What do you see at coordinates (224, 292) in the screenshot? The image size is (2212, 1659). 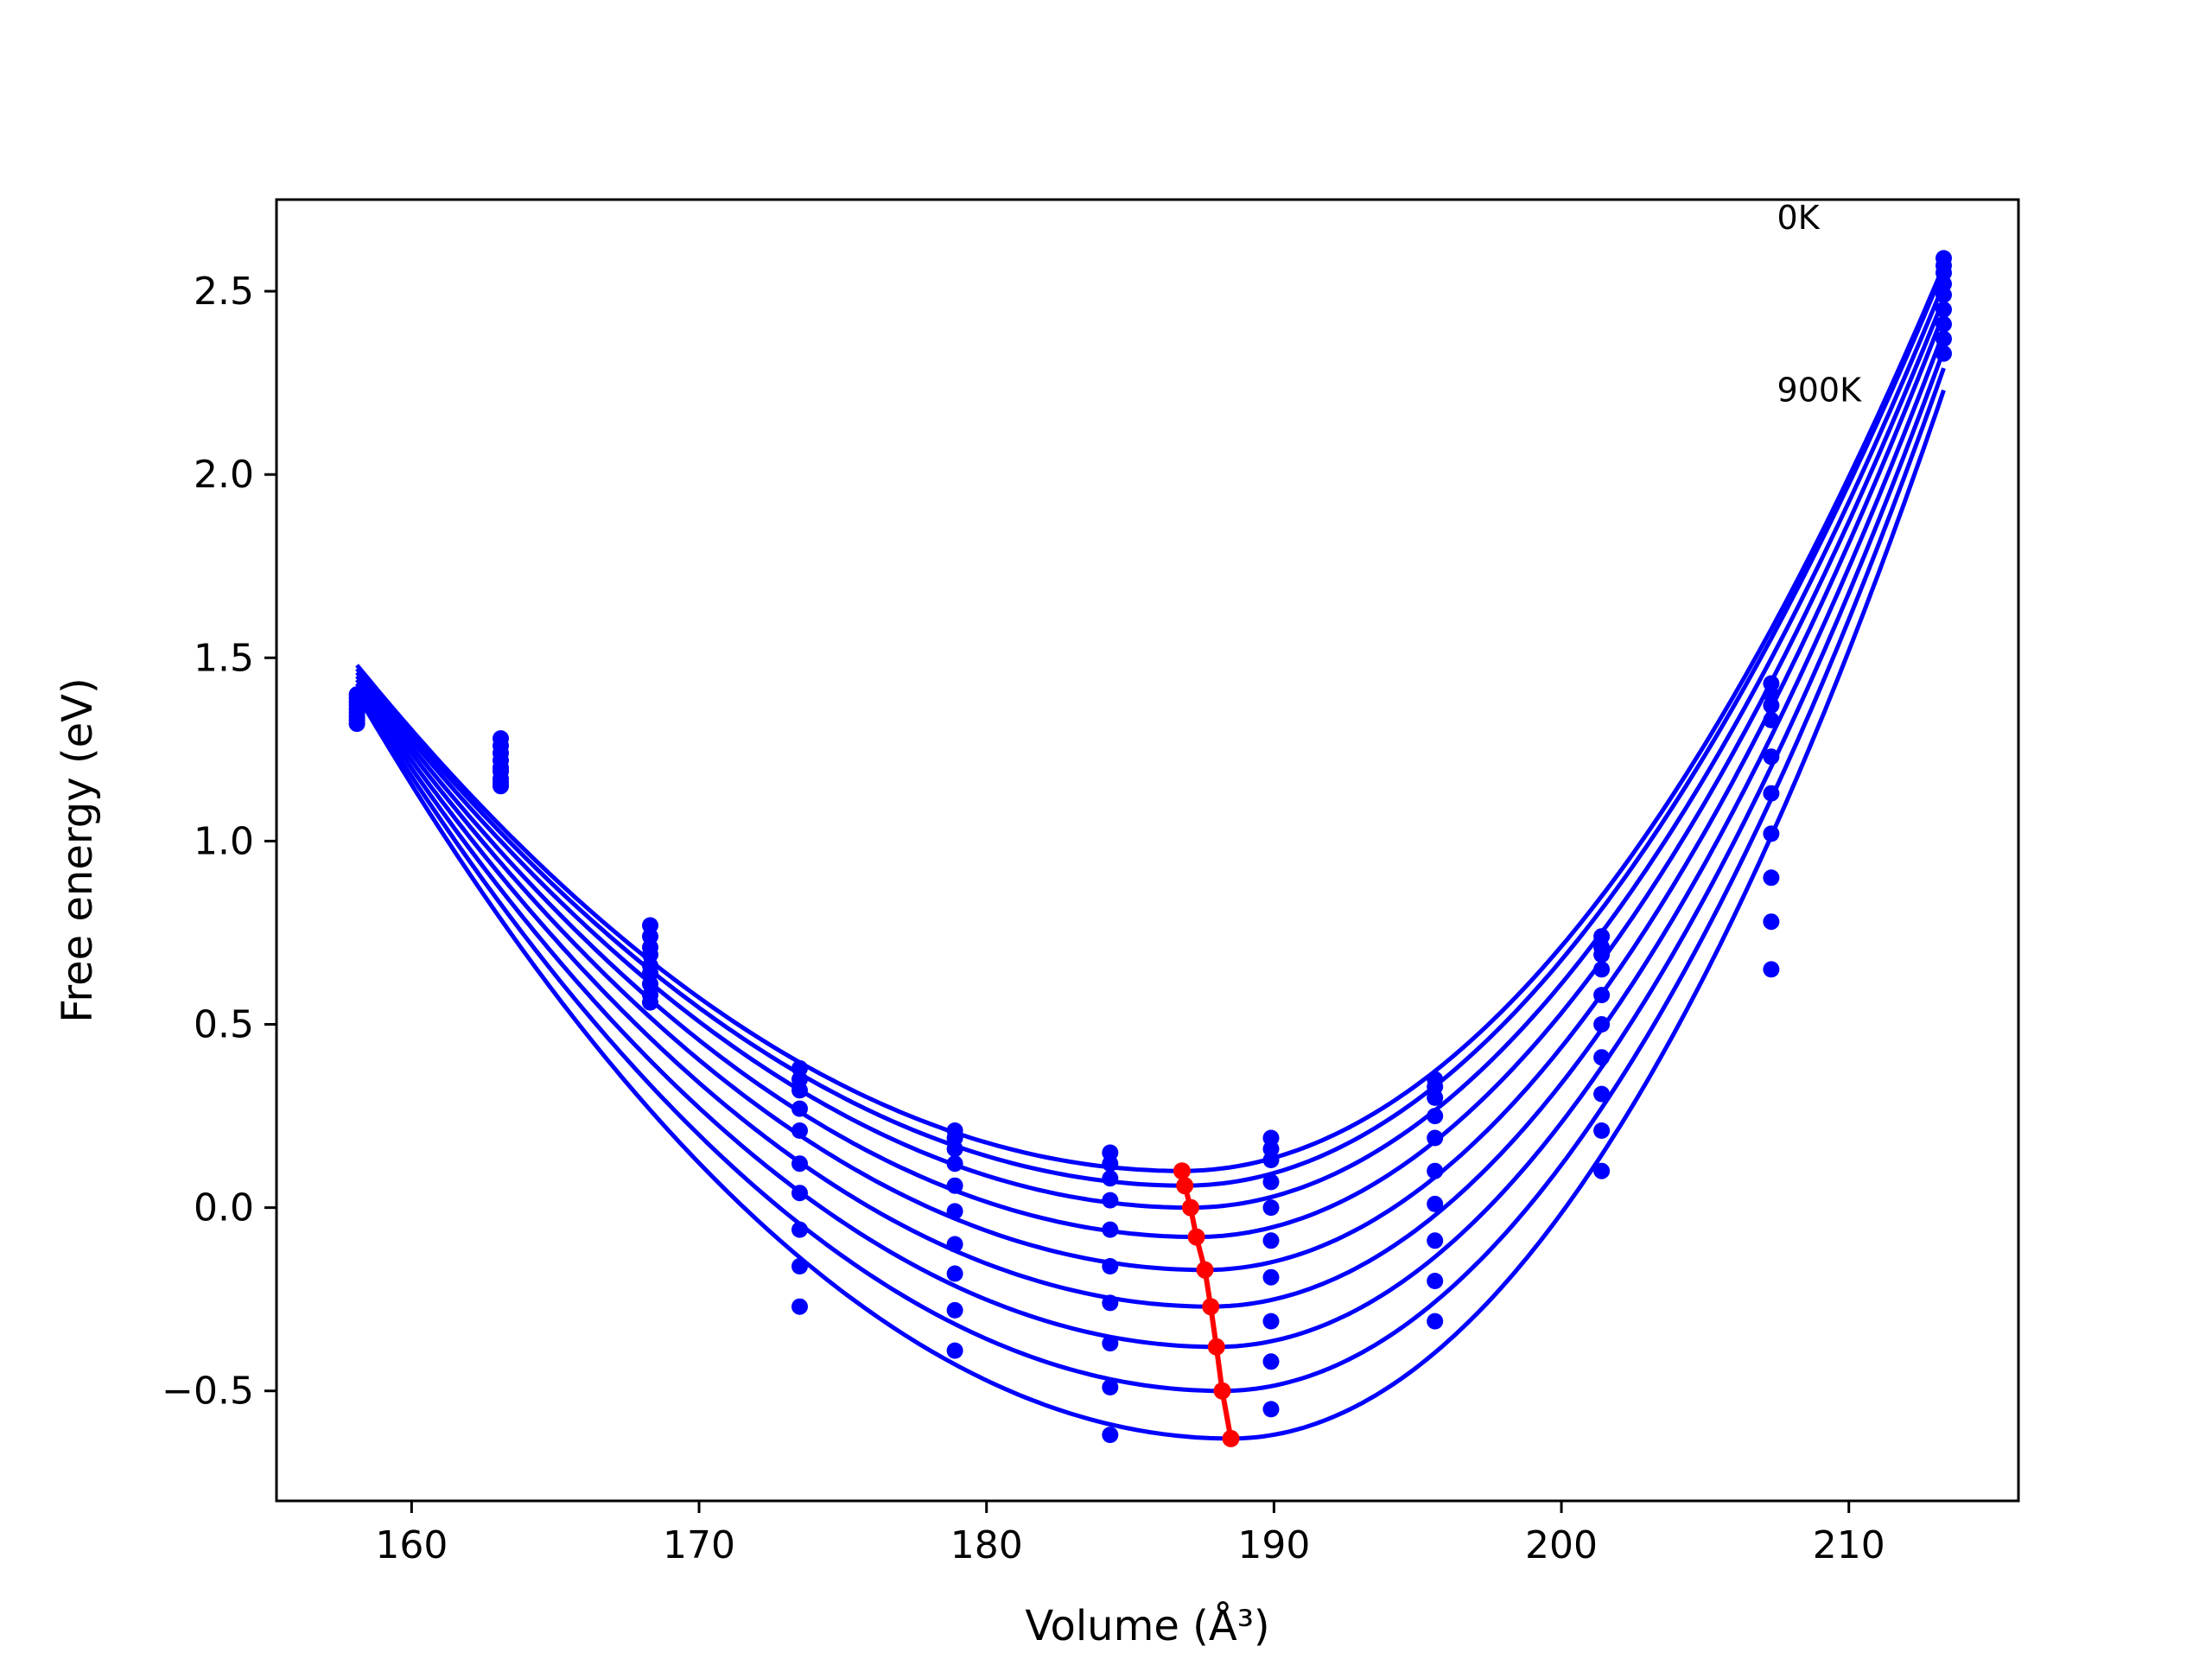 I see `y-tick-label-6: 2.5` at bounding box center [224, 292].